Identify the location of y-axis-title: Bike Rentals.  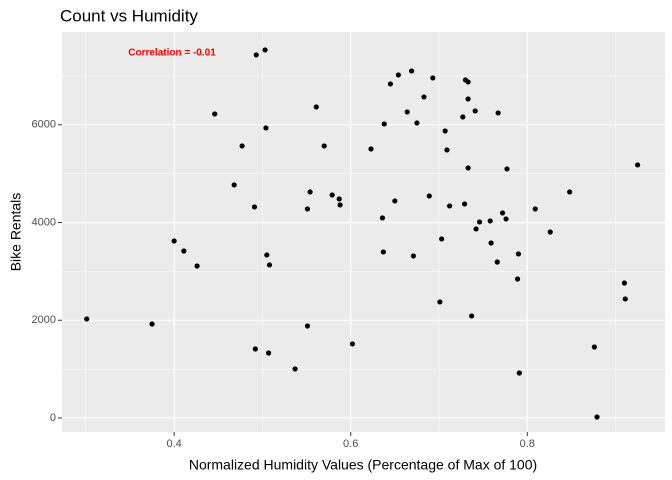
(16, 232).